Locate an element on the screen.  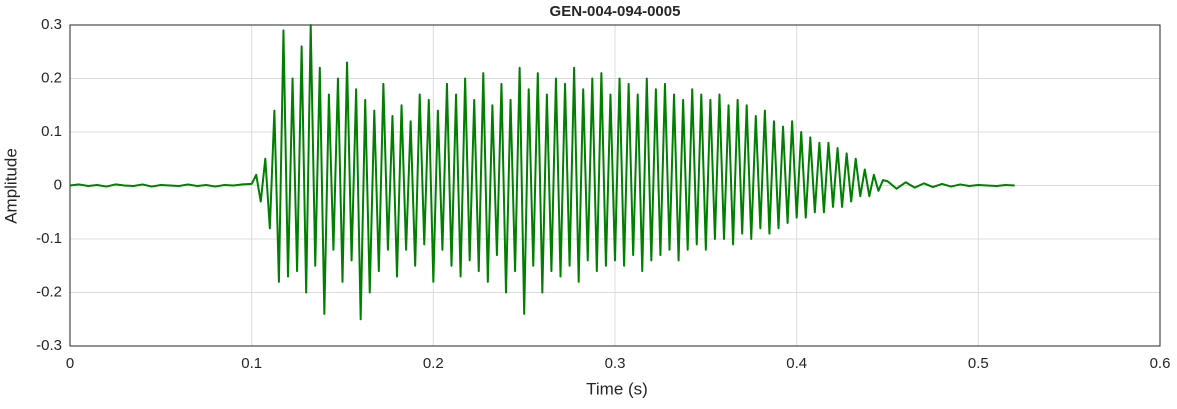
x-tick-label: 0.2 is located at coordinates (433, 363).